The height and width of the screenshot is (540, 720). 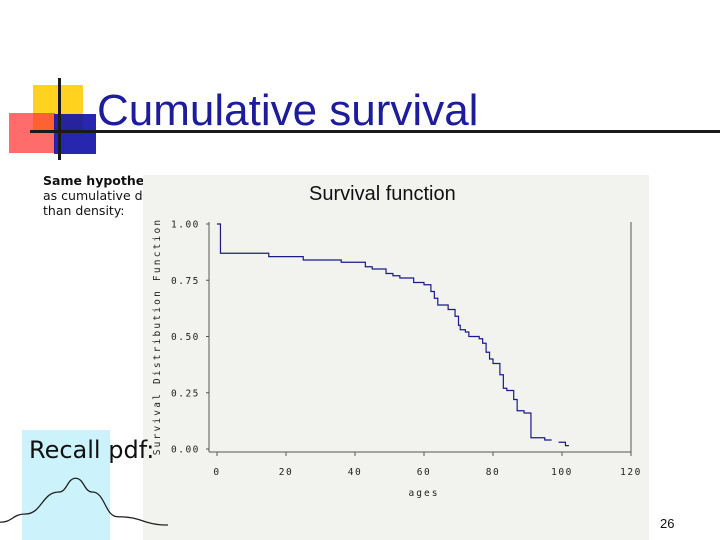 What do you see at coordinates (32, 133) in the screenshot?
I see `decor-red-square` at bounding box center [32, 133].